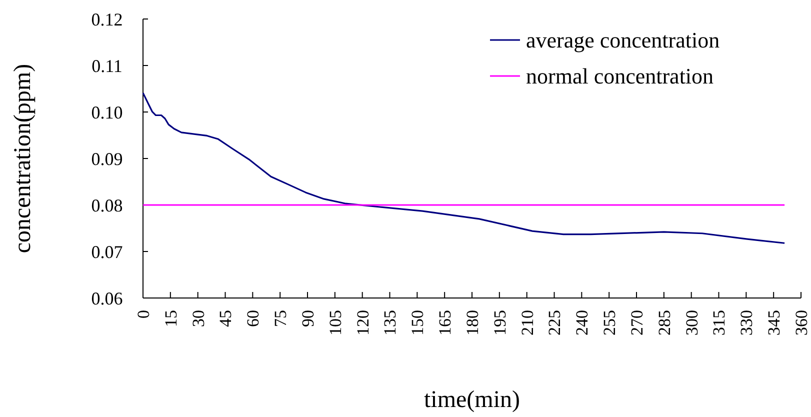 The image size is (811, 417). Describe the element at coordinates (472, 400) in the screenshot. I see `x-axis-title: time(min)` at that location.